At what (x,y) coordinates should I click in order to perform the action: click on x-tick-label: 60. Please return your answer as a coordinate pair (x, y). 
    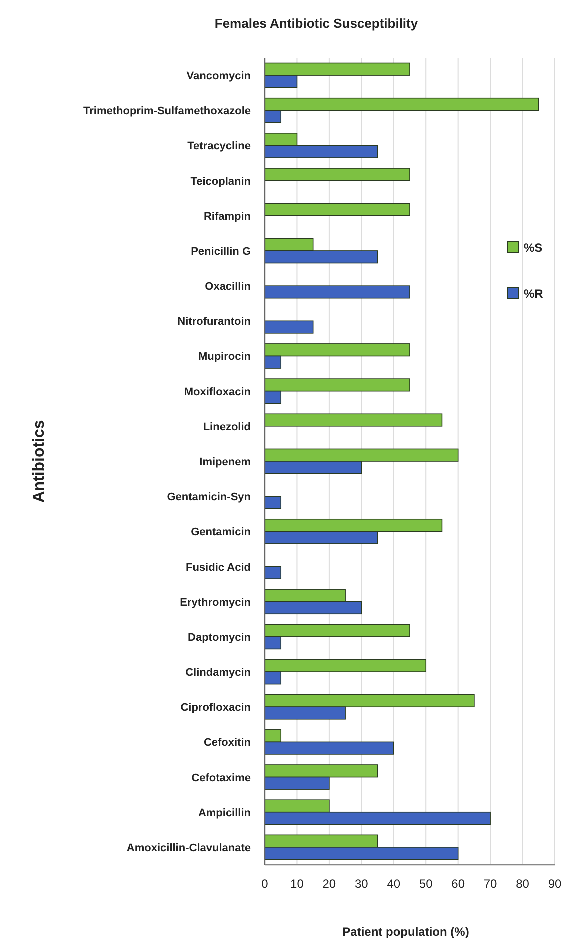
    Looking at the image, I should click on (459, 884).